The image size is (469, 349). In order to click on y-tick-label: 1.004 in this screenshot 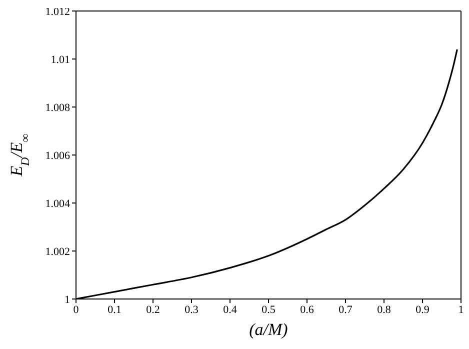, I will do `click(57, 204)`.